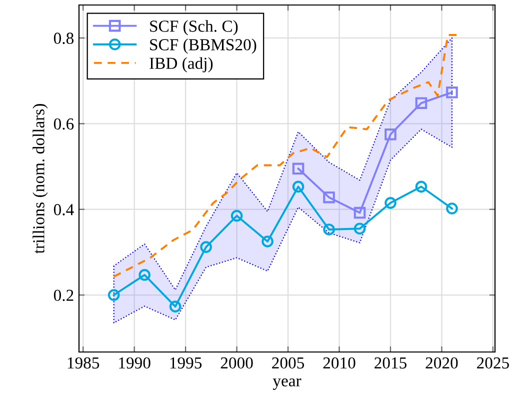 The image size is (514, 401). I want to click on x-tick-label: 1985, so click(84, 363).